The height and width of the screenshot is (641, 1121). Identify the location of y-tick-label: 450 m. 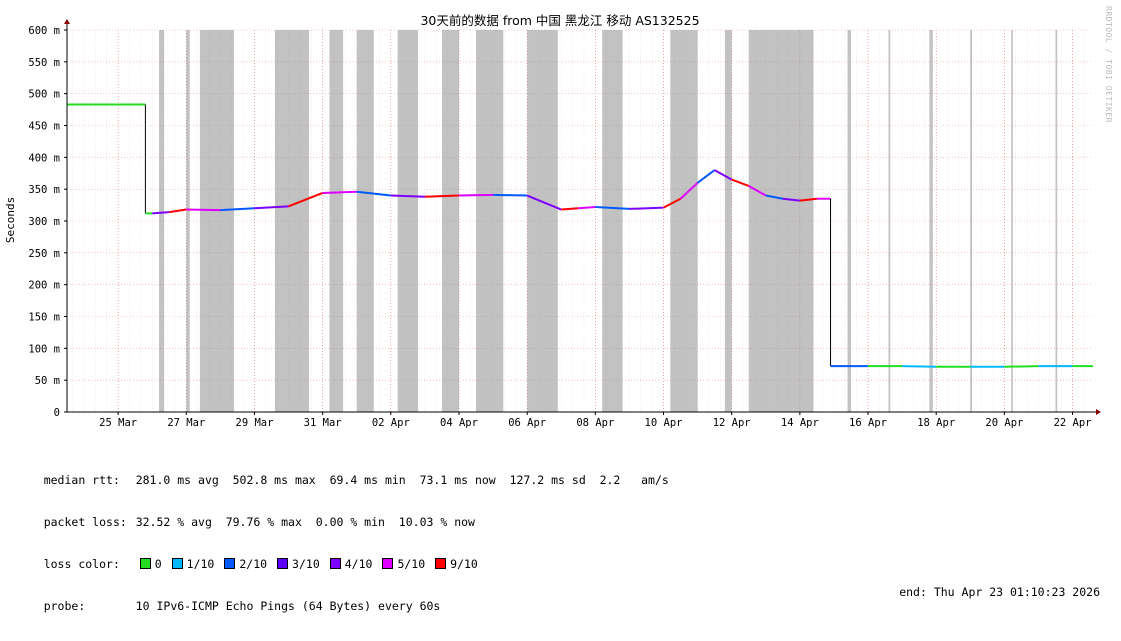
(44, 127).